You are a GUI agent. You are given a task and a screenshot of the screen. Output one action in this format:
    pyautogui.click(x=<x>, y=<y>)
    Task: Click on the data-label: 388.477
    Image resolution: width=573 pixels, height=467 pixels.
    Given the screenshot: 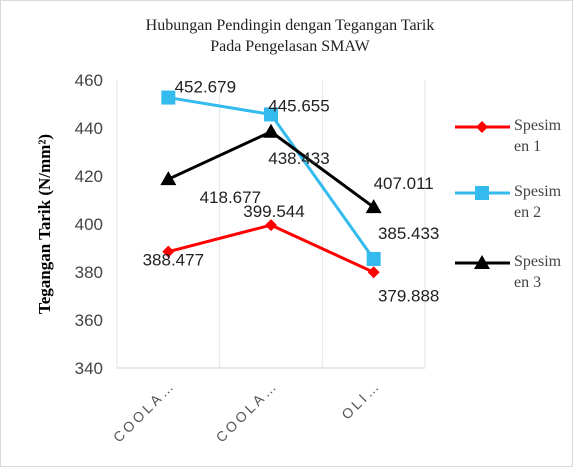 What is the action you would take?
    pyautogui.click(x=173, y=260)
    